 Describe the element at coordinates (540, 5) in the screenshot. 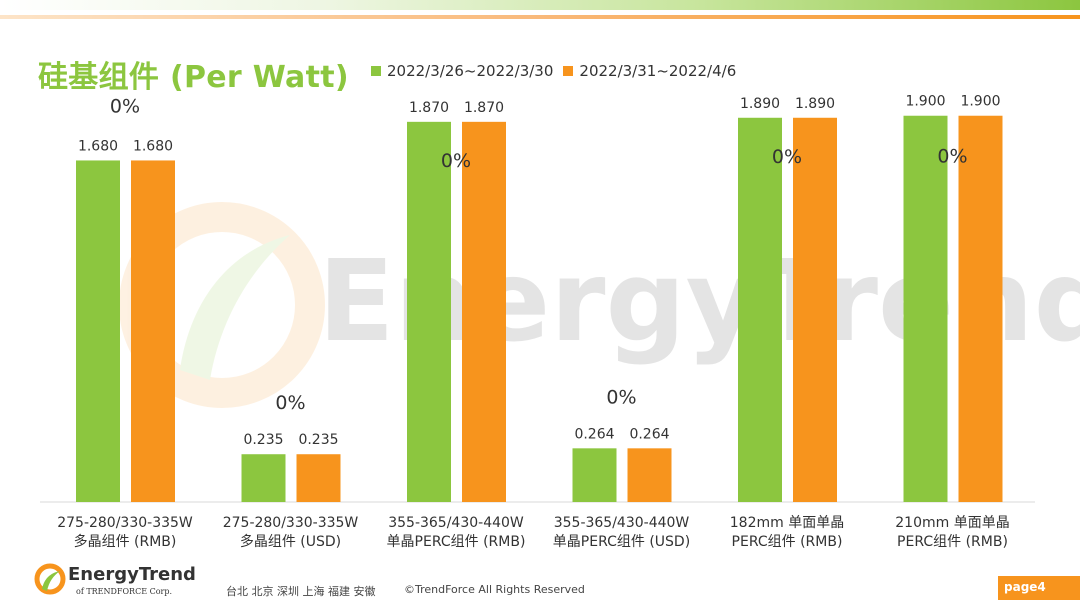

I see `top-gradient-bar` at that location.